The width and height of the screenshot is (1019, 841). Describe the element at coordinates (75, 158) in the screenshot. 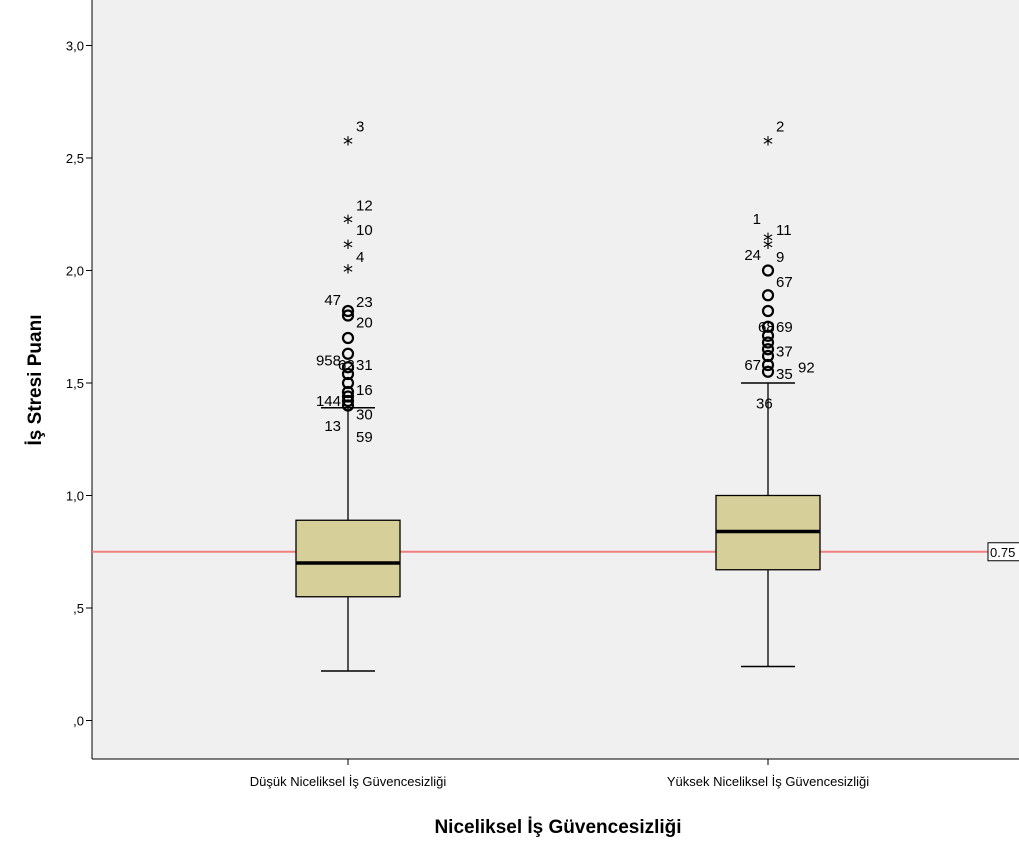

I see `y-tick-label: 2,5` at that location.